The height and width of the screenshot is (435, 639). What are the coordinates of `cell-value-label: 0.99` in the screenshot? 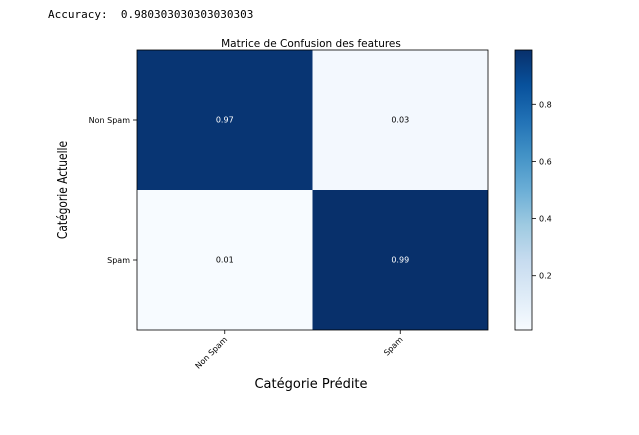 It's located at (400, 260).